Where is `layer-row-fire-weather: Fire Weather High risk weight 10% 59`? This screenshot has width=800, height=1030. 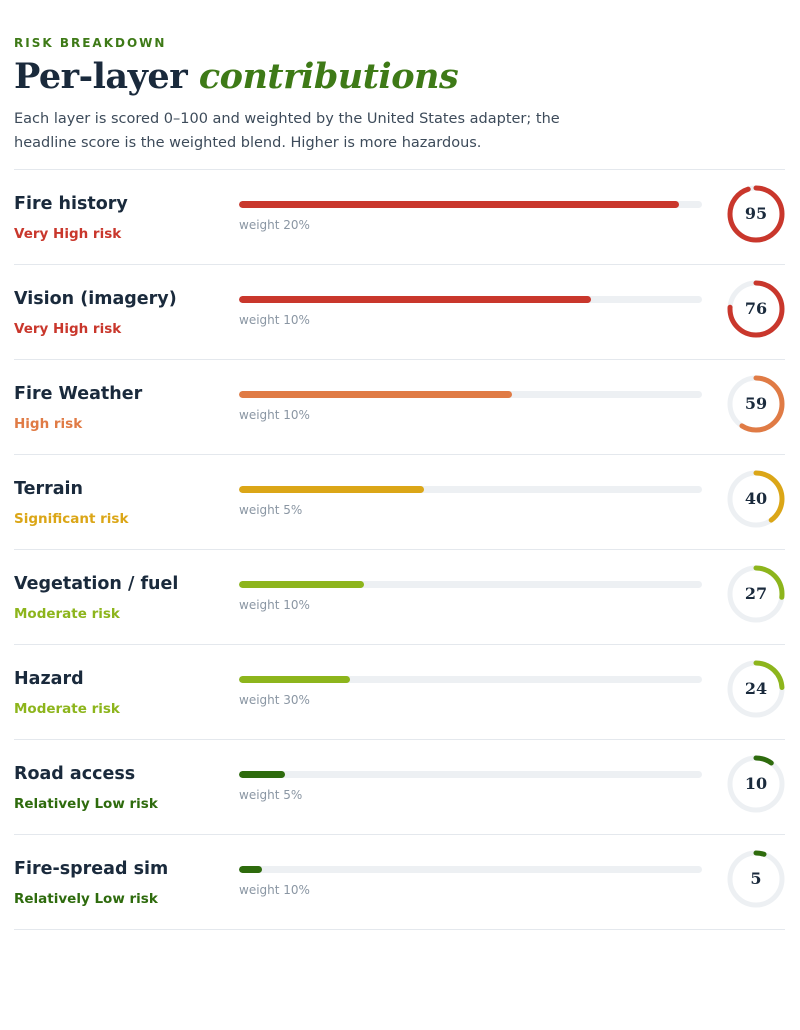
layer-row-fire-weather: Fire Weather High risk weight 10% 59 is located at coordinates (399, 407).